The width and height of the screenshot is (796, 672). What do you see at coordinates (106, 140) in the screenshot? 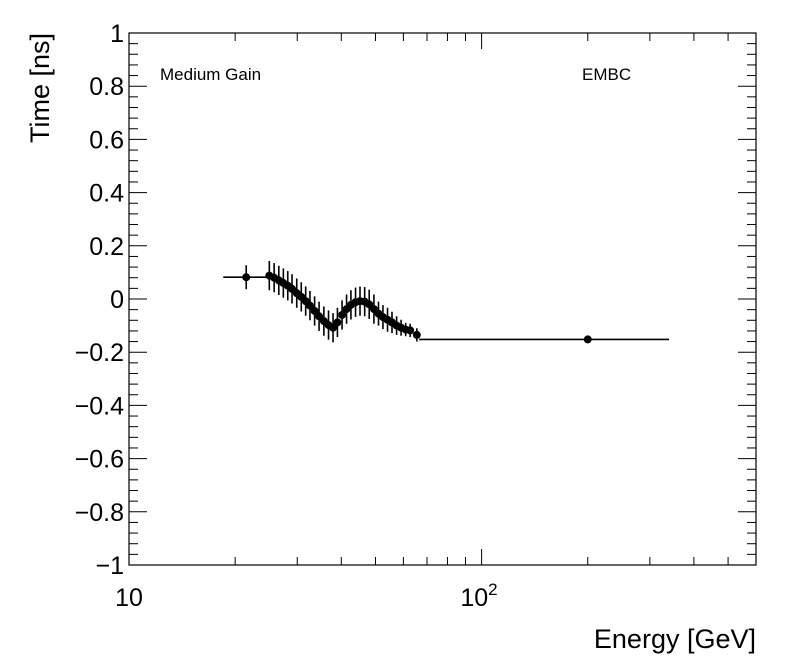
I see `y-tick-label: 0.6` at bounding box center [106, 140].